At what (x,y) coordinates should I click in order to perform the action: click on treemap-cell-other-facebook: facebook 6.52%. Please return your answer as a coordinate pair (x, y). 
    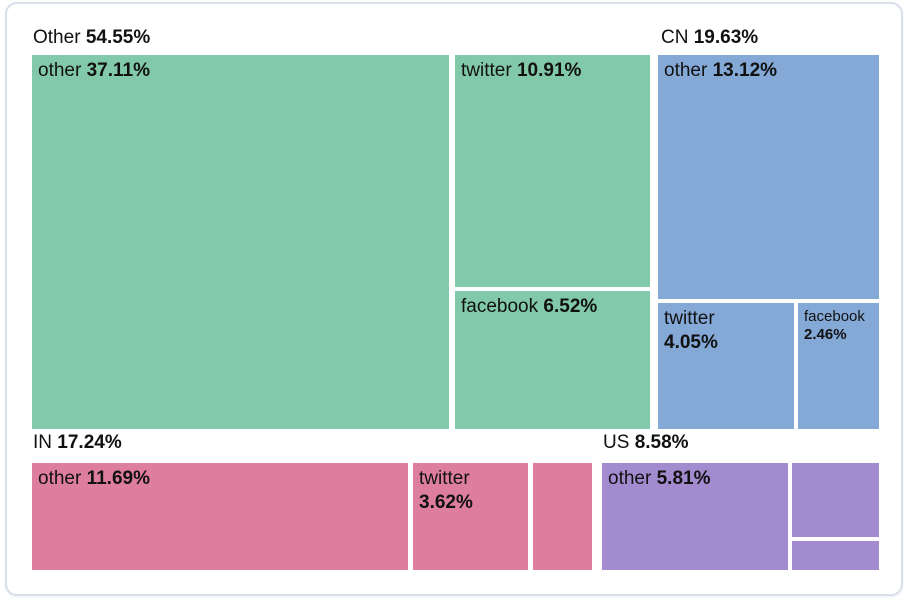
    Looking at the image, I should click on (552, 360).